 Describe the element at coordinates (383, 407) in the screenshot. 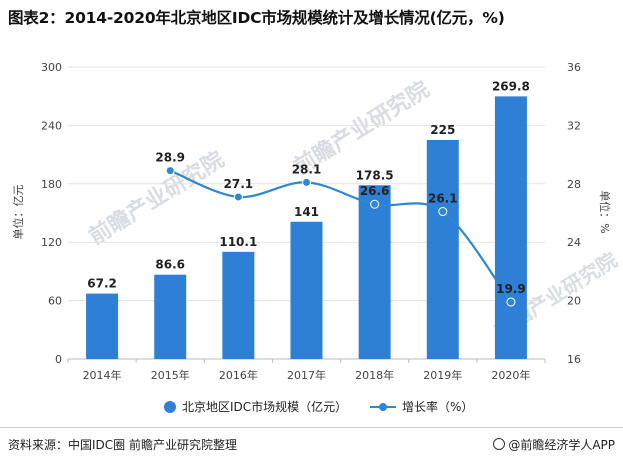

I see `legend-line-marker` at that location.